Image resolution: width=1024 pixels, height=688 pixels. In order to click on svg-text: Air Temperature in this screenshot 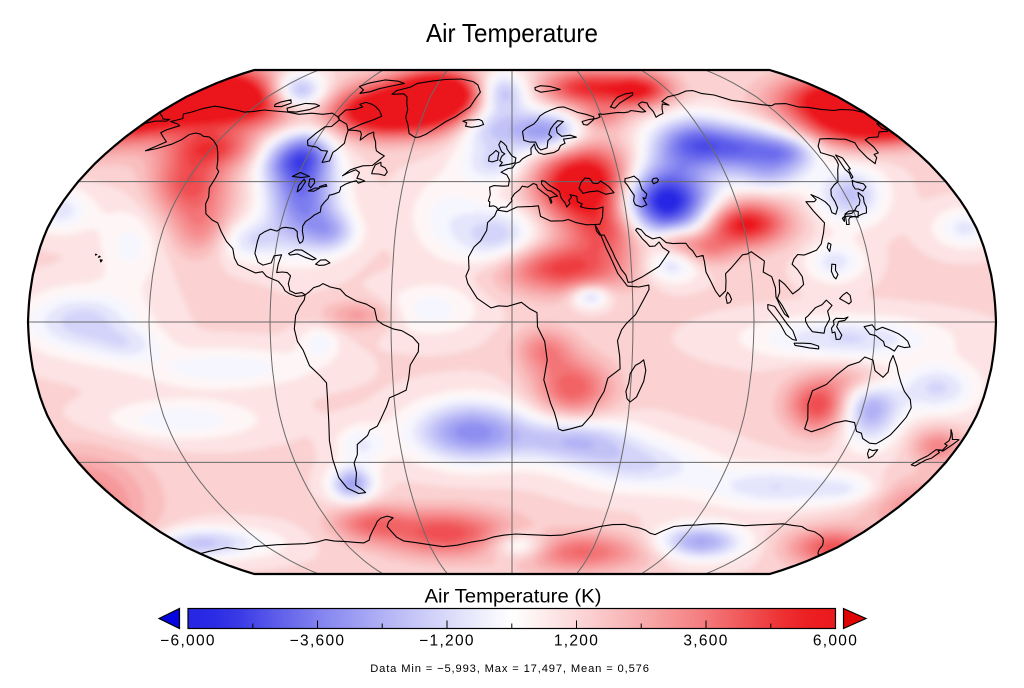, I will do `click(512, 33)`.